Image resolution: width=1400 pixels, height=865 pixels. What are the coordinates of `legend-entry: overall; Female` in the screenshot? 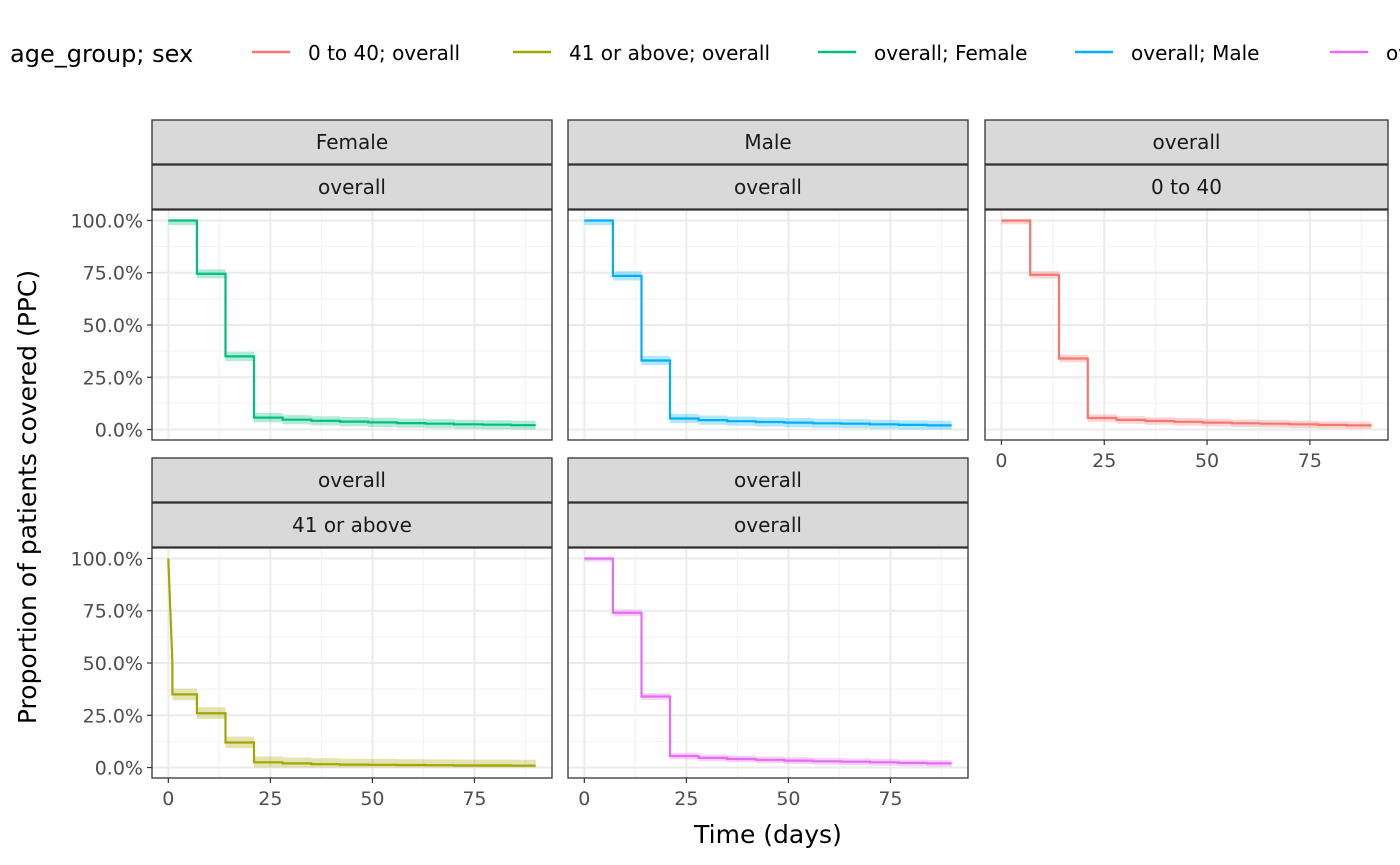 It's located at (922, 53).